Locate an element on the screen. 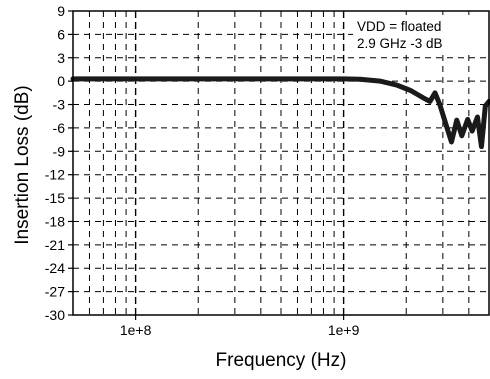  annotation-vdd: VDD = floated is located at coordinates (399, 26).